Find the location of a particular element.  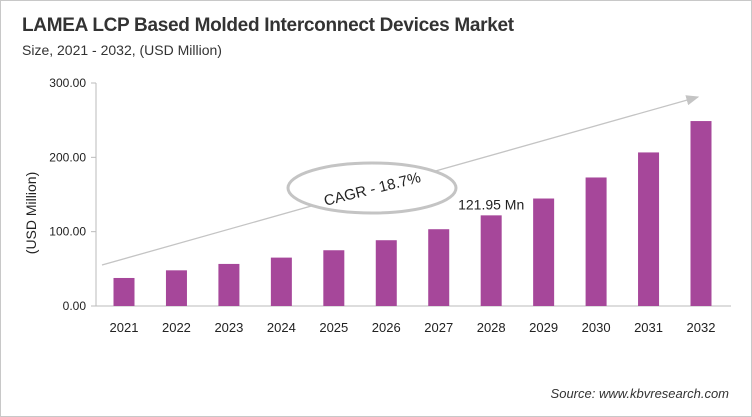

x-tick-label: 2032 is located at coordinates (701, 327).